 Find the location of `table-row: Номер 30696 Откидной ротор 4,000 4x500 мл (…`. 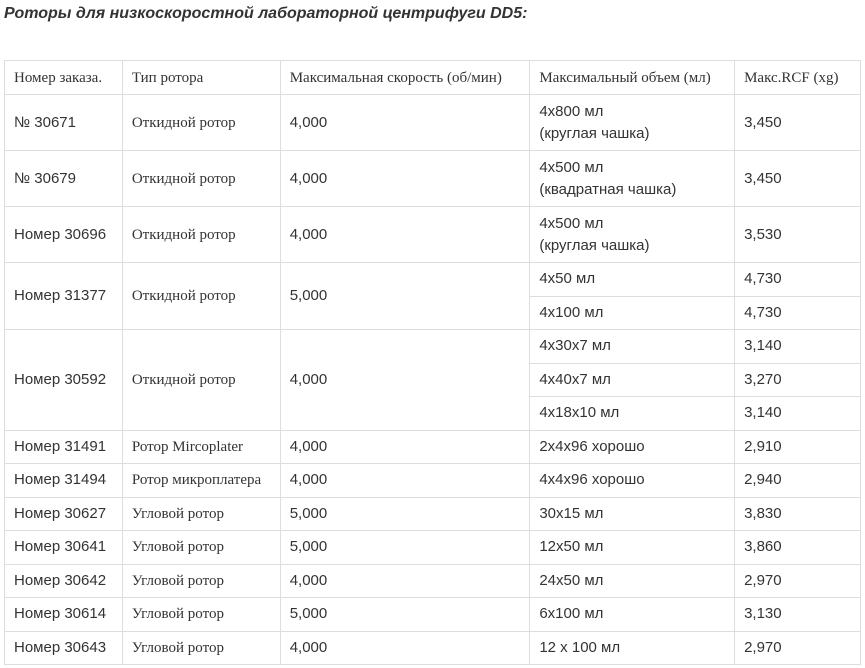

table-row: Номер 30696 Откидной ротор 4,000 4x500 мл (… is located at coordinates (432, 234).